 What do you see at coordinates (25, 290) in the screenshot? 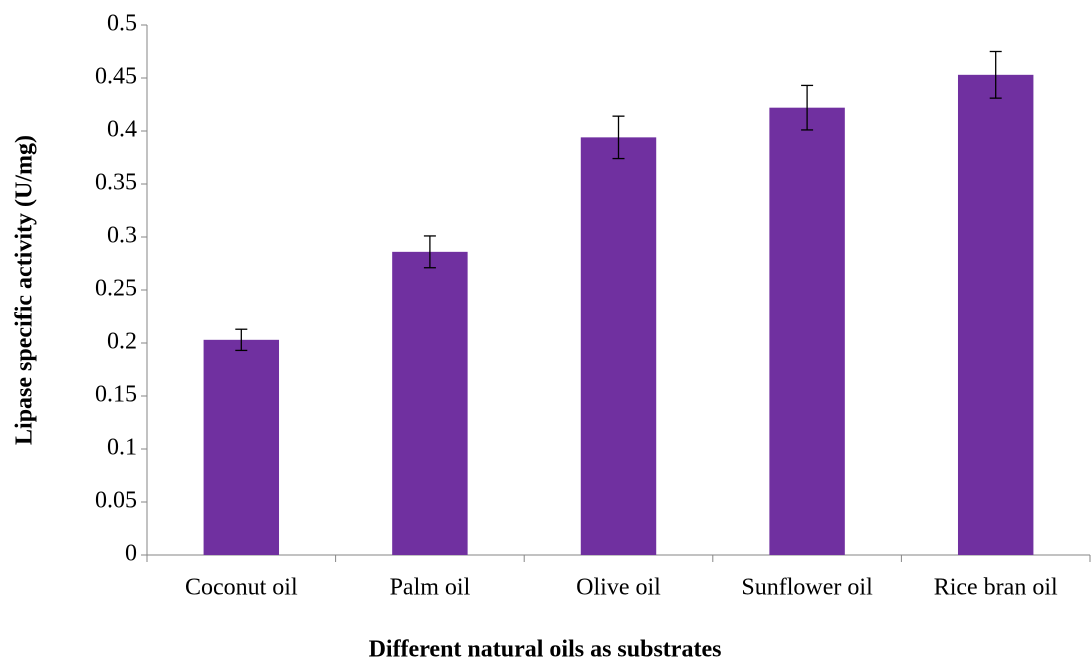
I see `y-axis-label: Lipase specific activity (U/mg)` at bounding box center [25, 290].